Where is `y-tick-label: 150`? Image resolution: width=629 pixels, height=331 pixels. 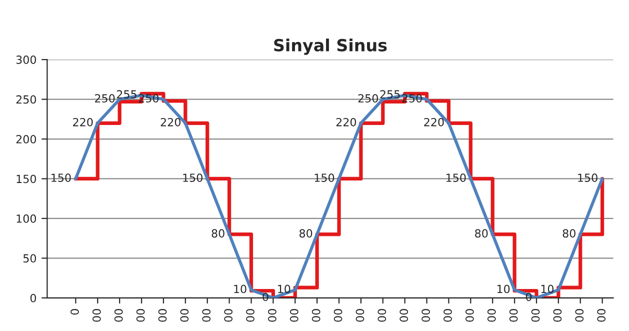 y-tick-label: 150 is located at coordinates (26, 179).